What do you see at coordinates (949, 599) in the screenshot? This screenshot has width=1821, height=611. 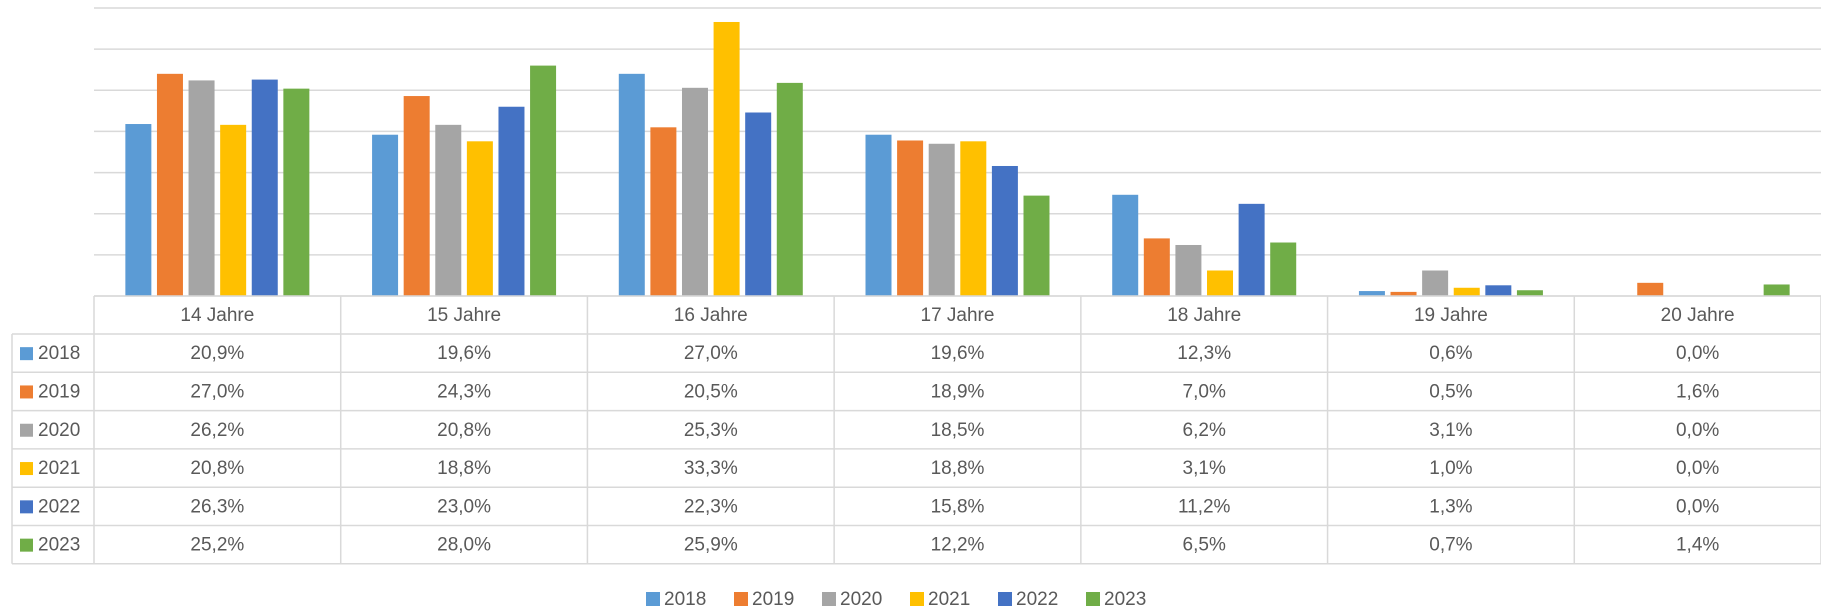 I see `legend-label: 2021` at bounding box center [949, 599].